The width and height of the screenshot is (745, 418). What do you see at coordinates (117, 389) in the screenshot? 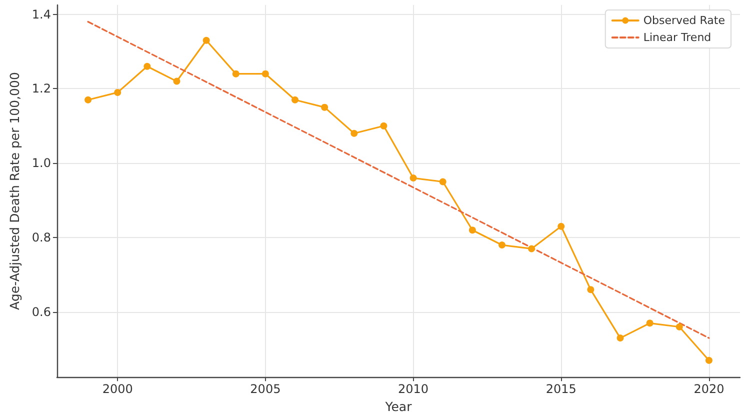
I see `x-tick-label: 2000` at bounding box center [117, 389].